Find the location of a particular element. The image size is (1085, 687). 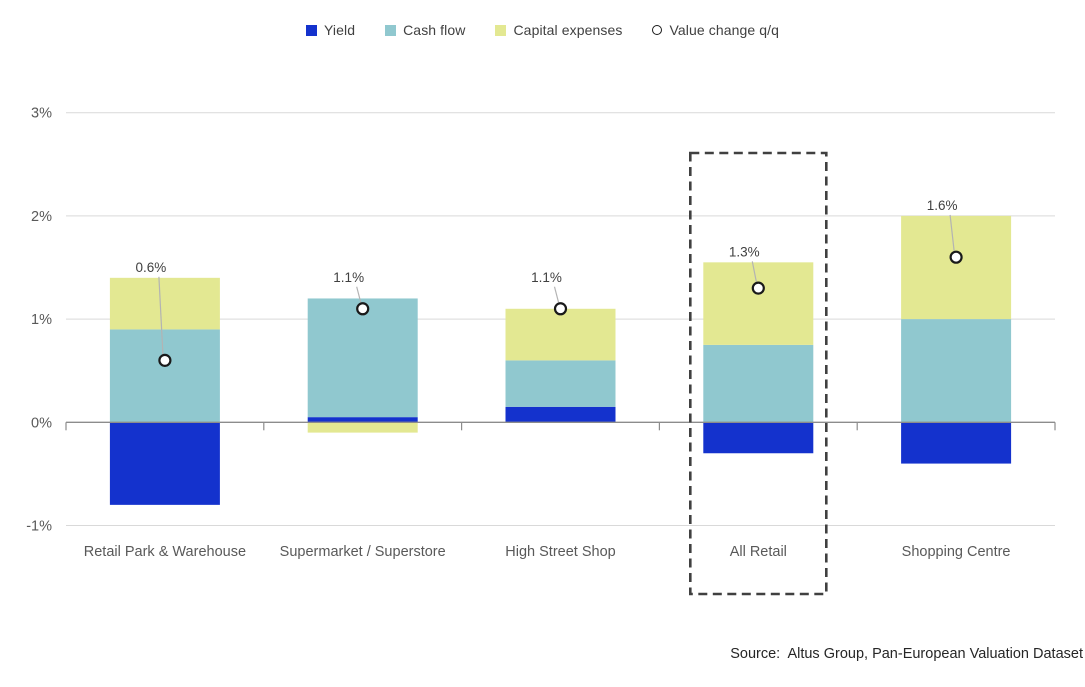

legend-label: Capital expenses is located at coordinates (568, 30).